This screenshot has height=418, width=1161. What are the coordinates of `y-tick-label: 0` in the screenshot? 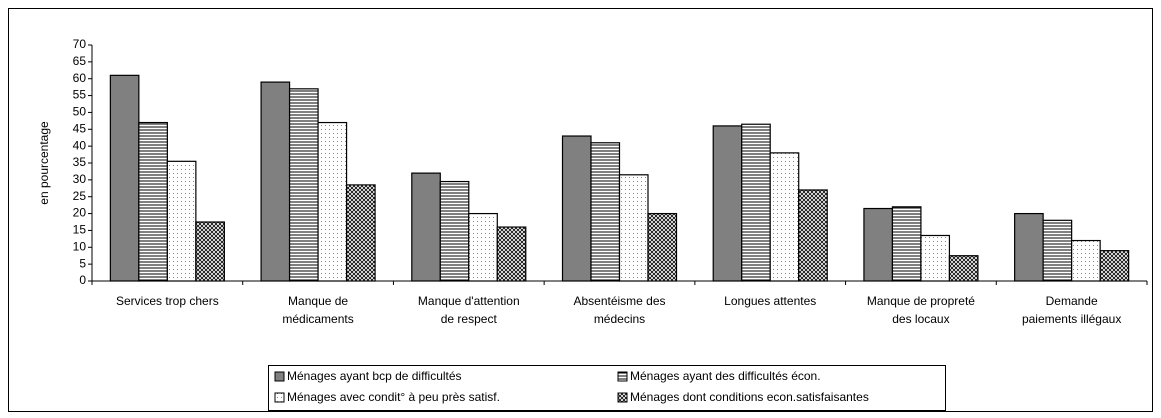 It's located at (82, 280).